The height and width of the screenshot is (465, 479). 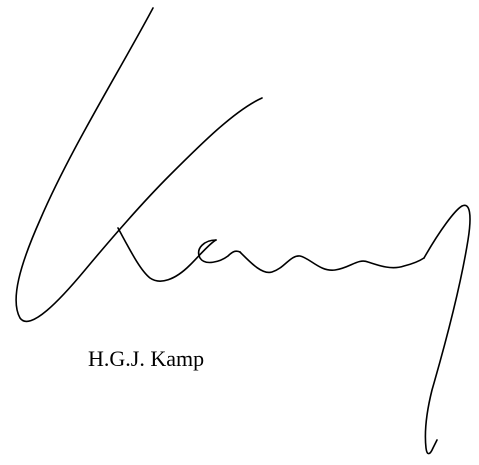 What do you see at coordinates (332, 262) in the screenshot?
I see `signature-stroke-m` at bounding box center [332, 262].